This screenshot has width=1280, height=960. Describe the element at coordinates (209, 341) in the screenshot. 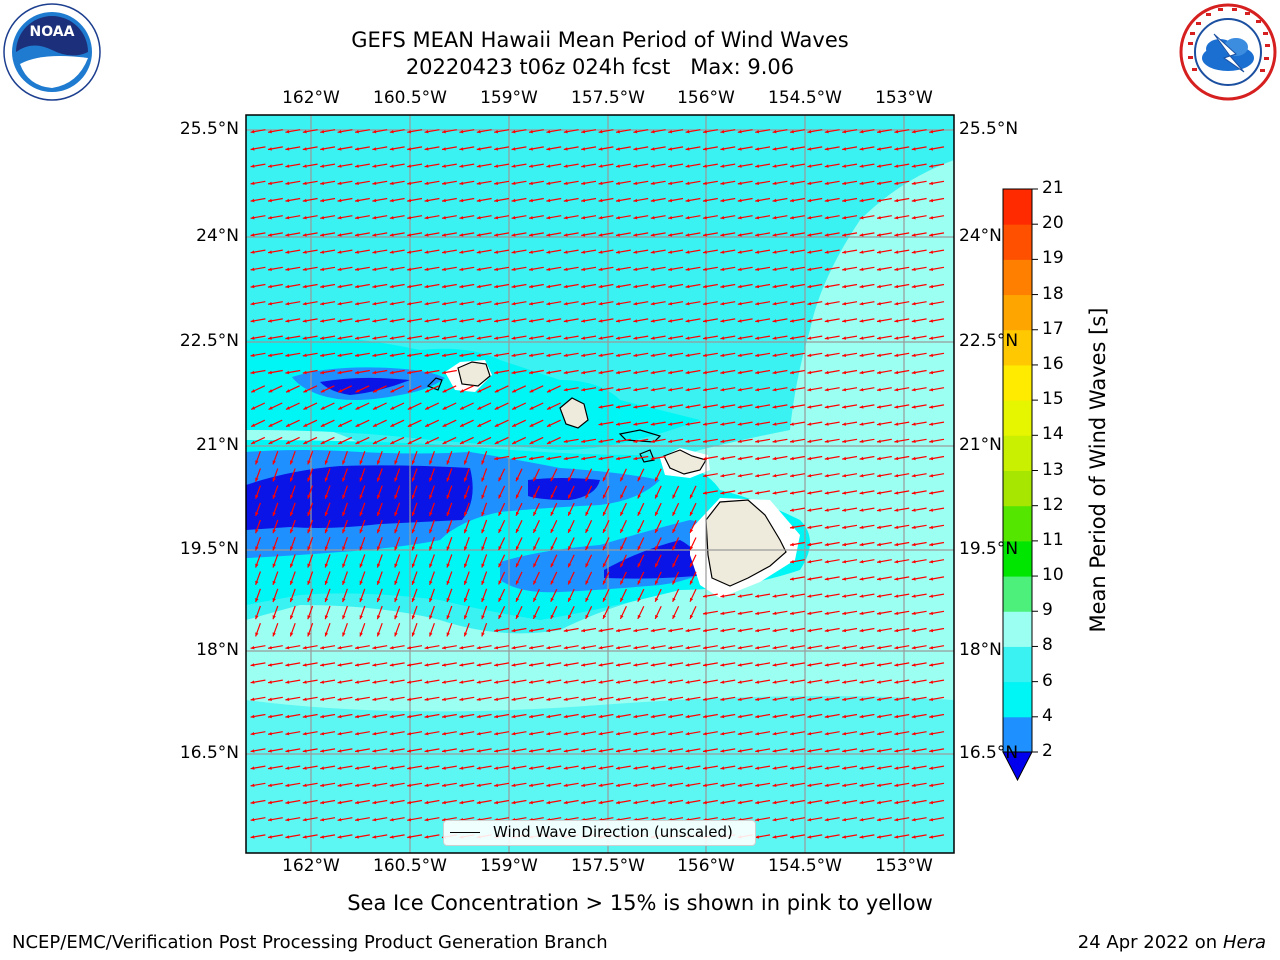

I see `lat-label-left: 22.5°N` at that location.